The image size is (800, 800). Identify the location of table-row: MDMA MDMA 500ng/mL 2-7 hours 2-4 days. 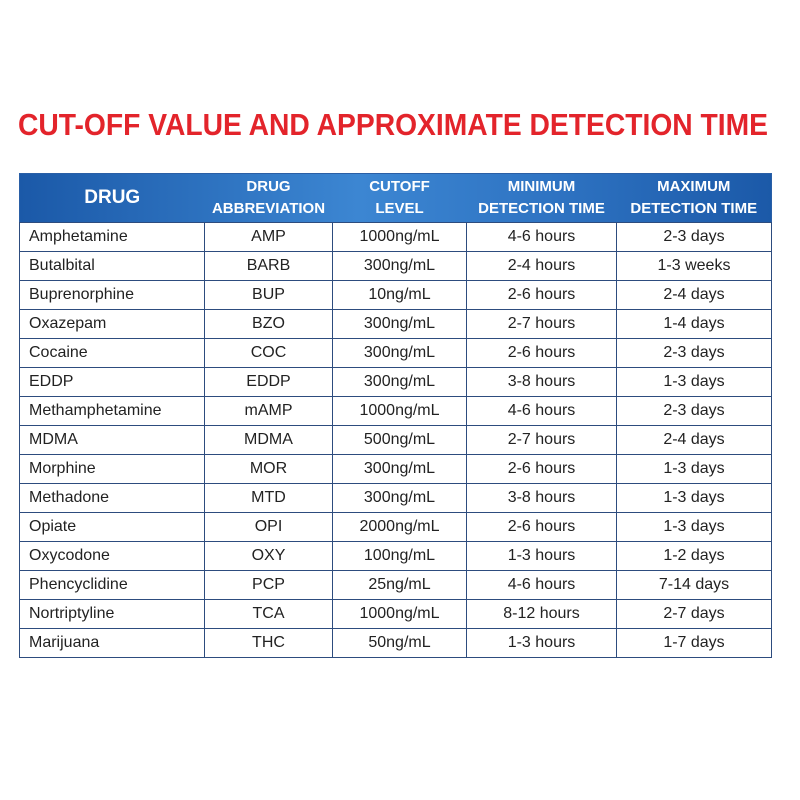
(395, 440).